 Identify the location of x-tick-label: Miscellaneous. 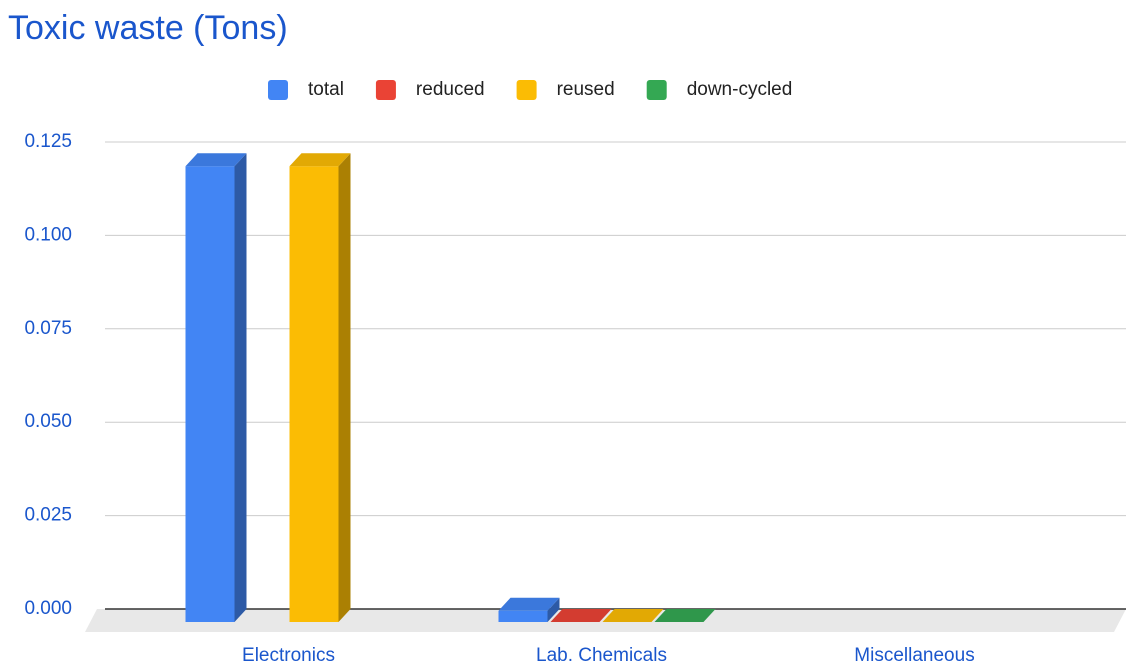
(914, 655).